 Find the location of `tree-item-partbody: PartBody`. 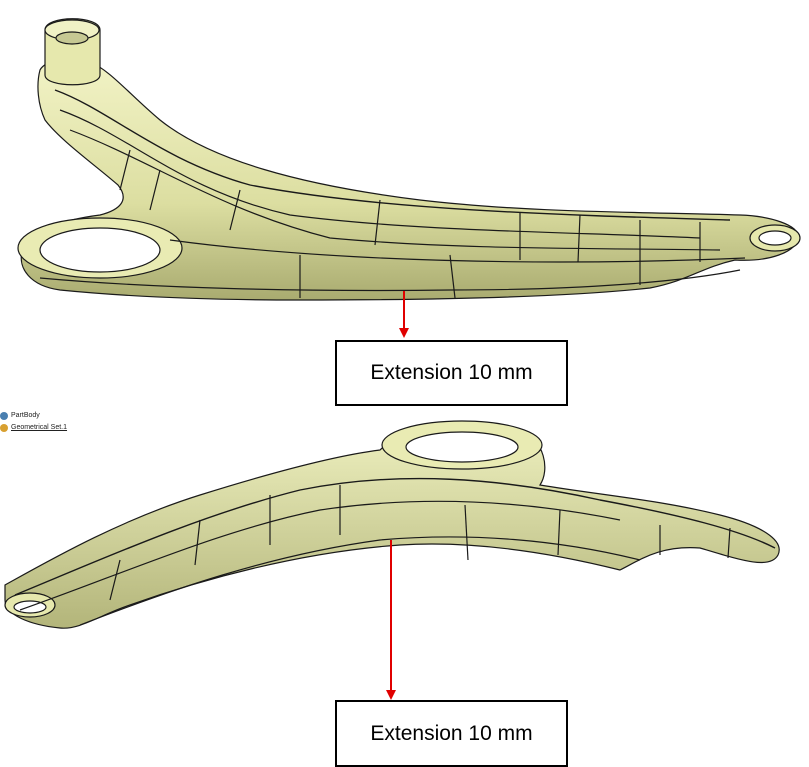

tree-item-partbody: PartBody is located at coordinates (33, 416).